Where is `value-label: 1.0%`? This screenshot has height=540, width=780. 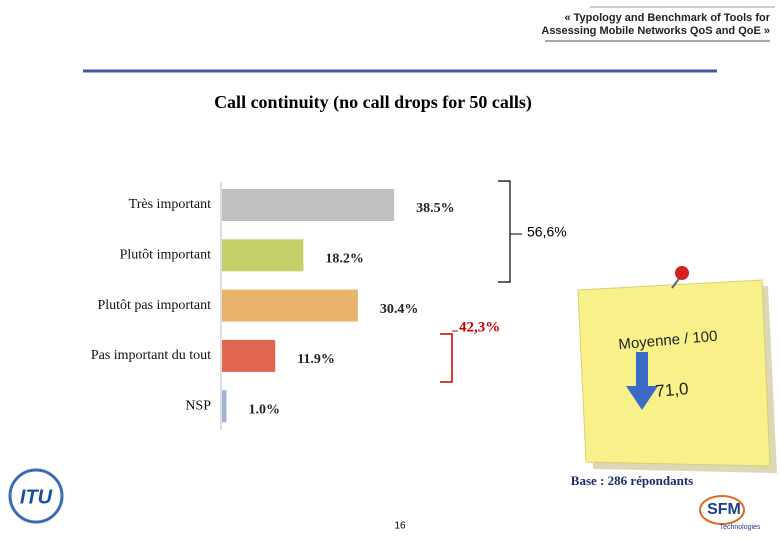 value-label: 1.0% is located at coordinates (264, 409).